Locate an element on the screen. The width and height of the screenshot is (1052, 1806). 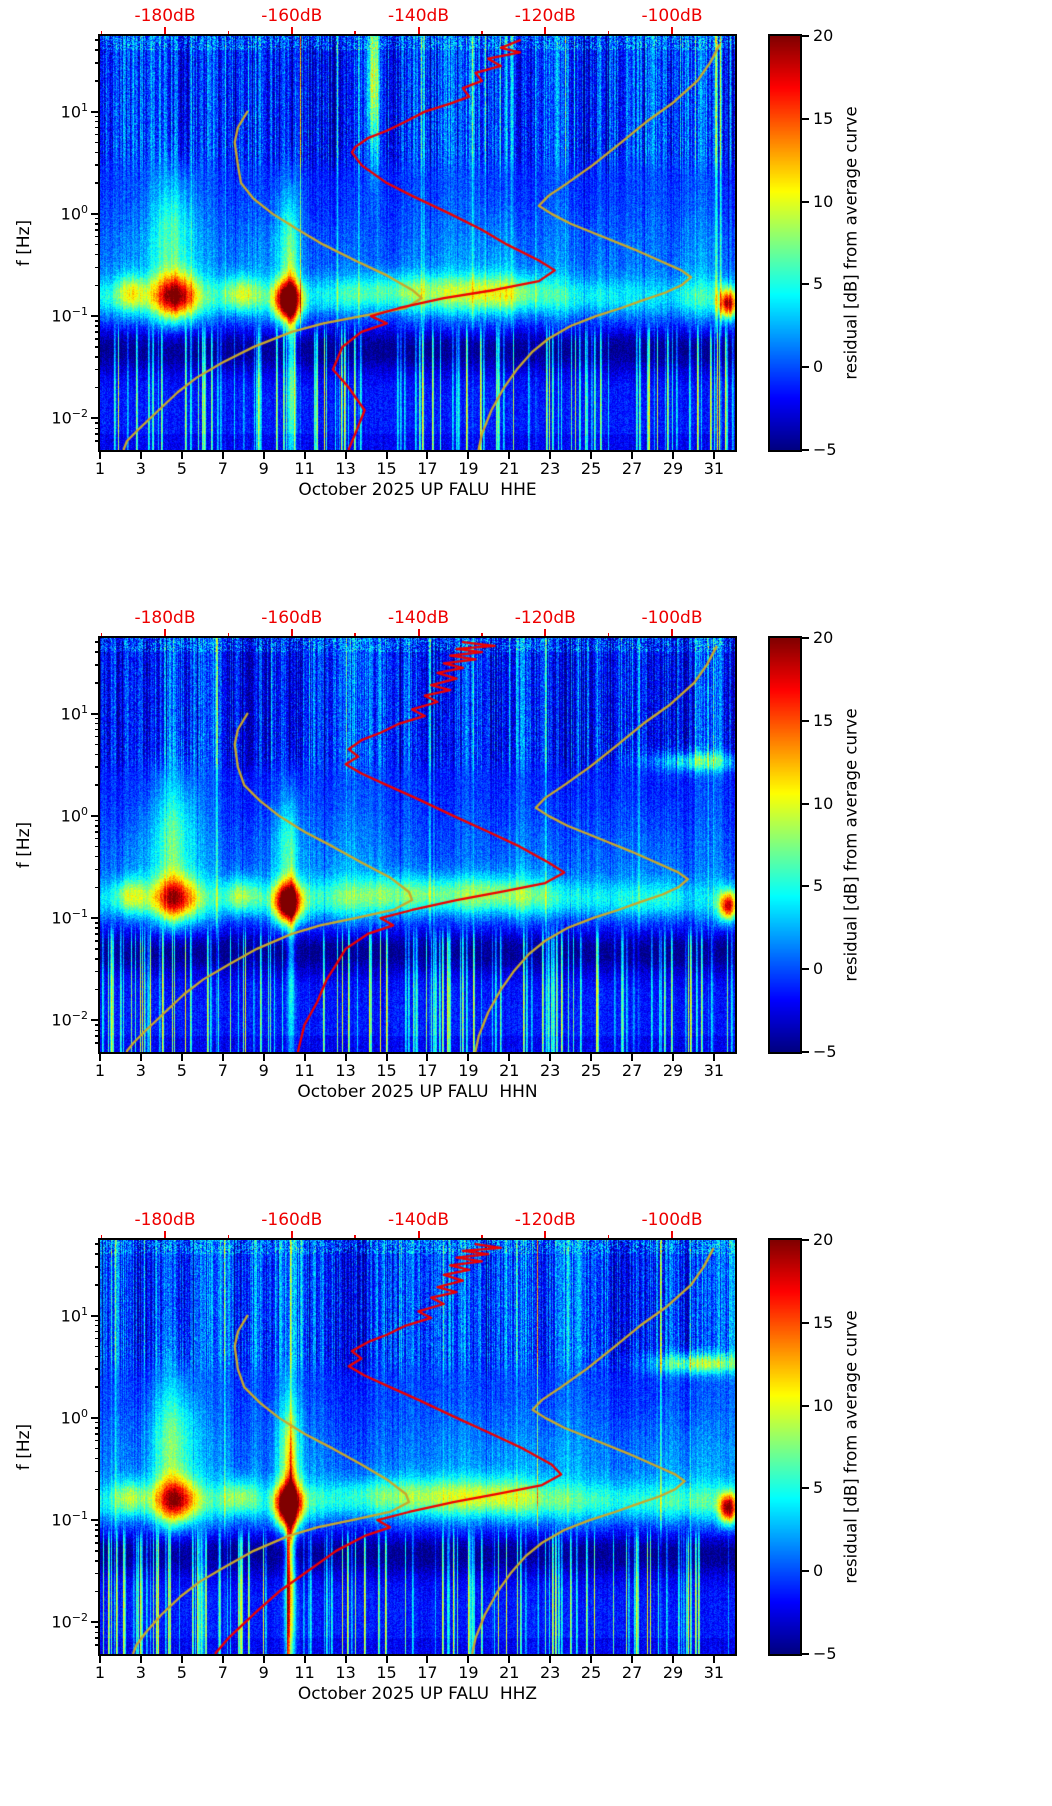
x-tick-label: 27 is located at coordinates (632, 1070).